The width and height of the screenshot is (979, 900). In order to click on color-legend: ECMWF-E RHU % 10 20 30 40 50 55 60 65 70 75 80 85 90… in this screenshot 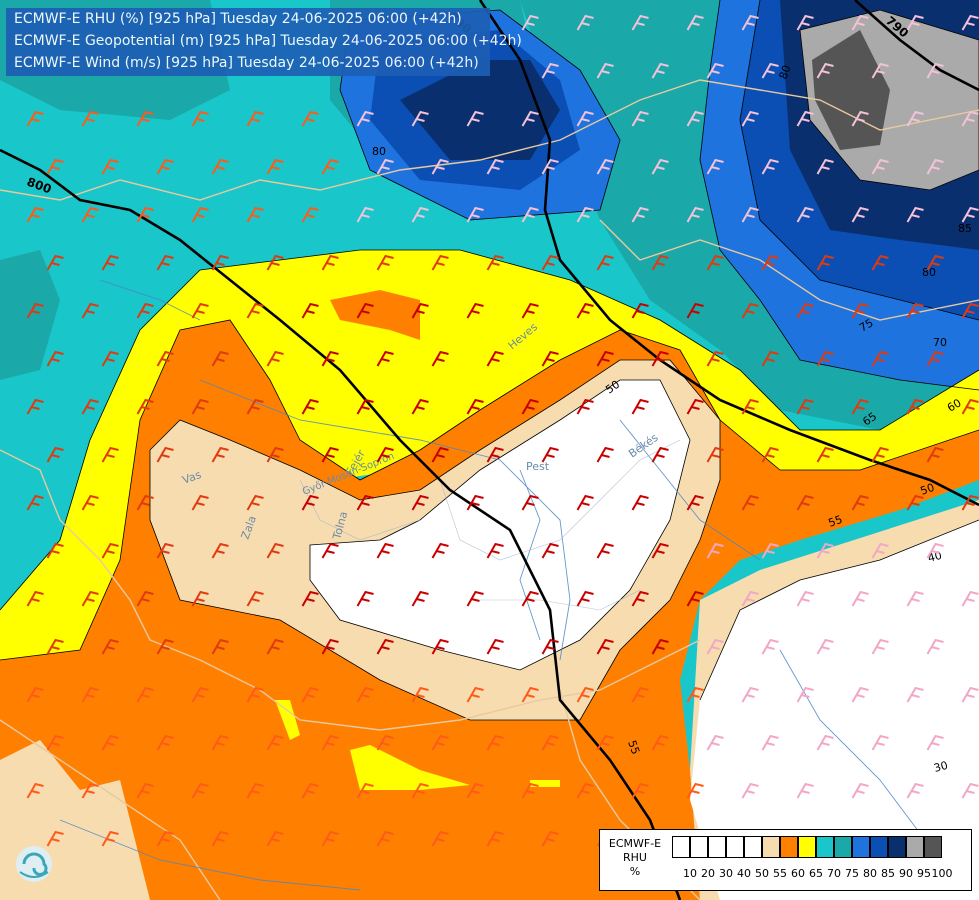, I will do `click(785, 860)`.